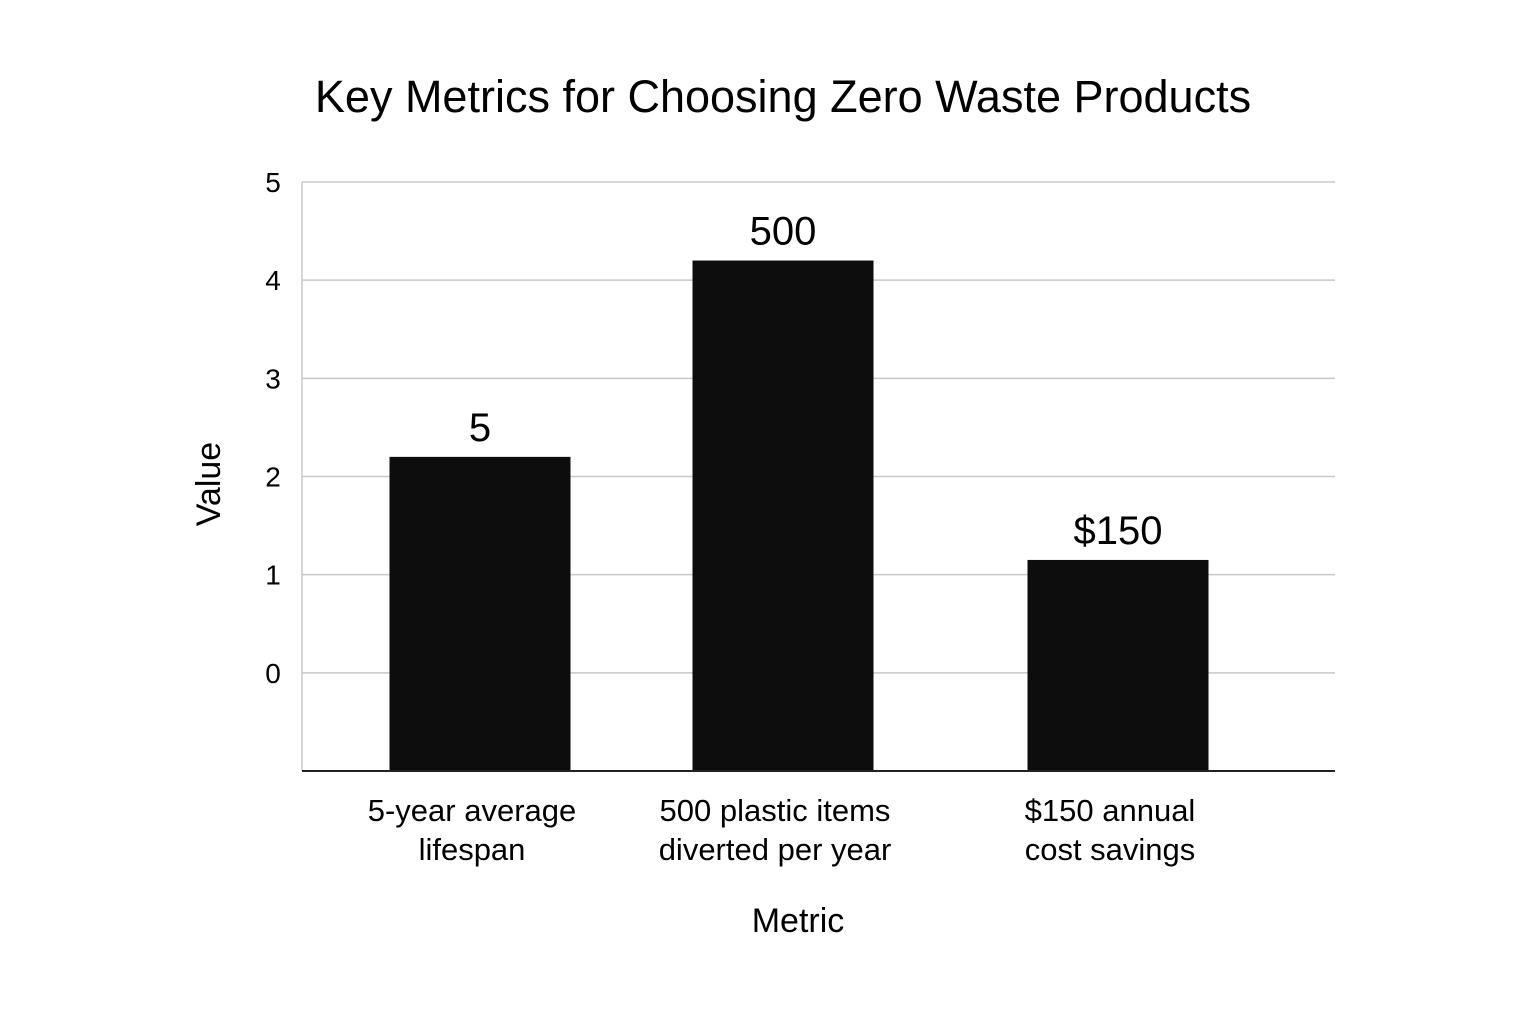 This screenshot has height=1024, width=1536. What do you see at coordinates (273, 182) in the screenshot?
I see `y-tick-label: 5` at bounding box center [273, 182].